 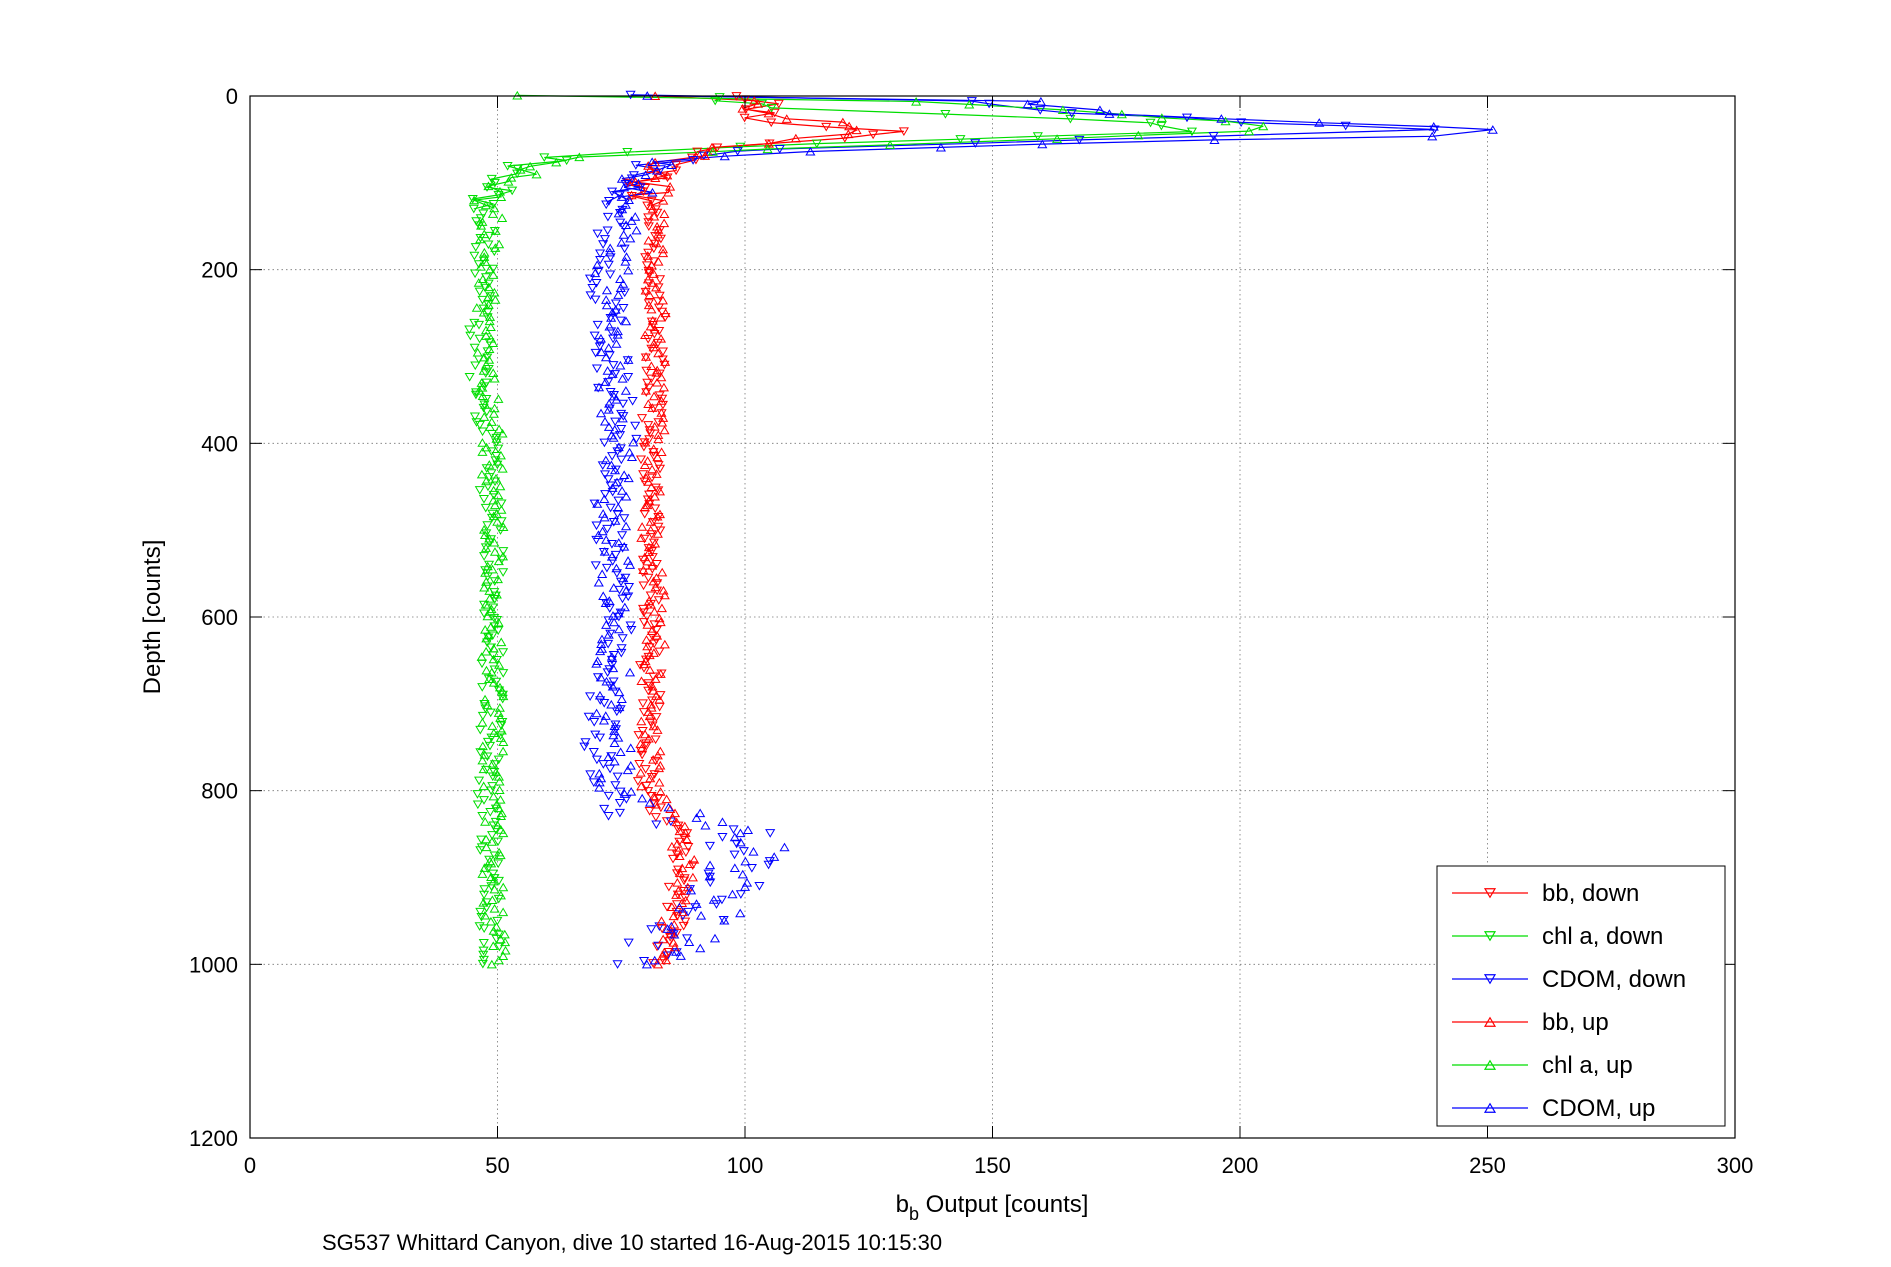 I want to click on x-tick-label: 150, so click(x=992, y=1165).